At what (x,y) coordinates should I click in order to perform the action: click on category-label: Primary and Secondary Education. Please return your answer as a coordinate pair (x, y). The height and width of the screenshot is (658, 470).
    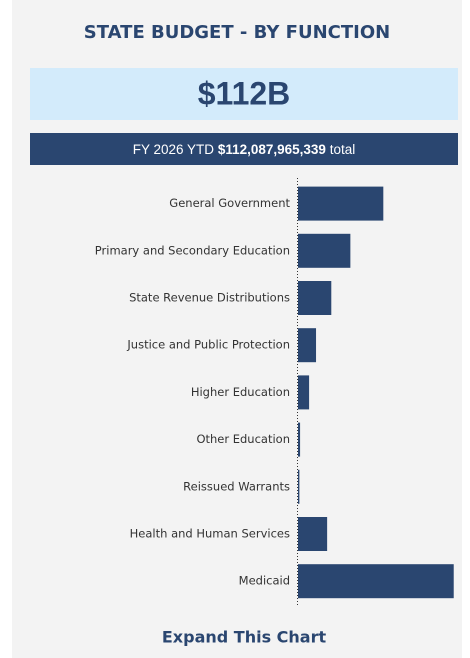
    Looking at the image, I should click on (192, 250).